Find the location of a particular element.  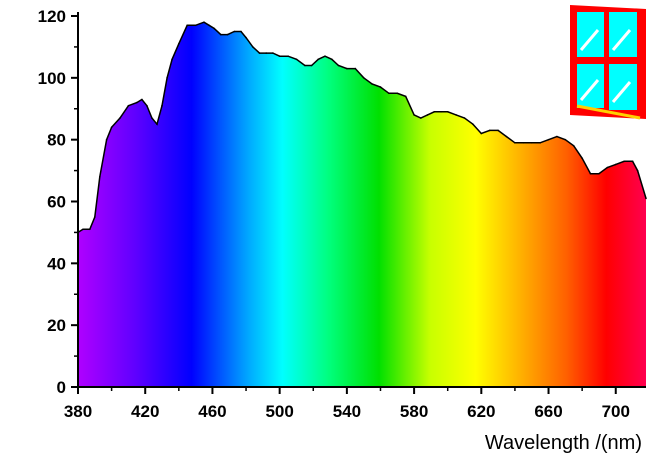

window-icon is located at coordinates (608, 62).